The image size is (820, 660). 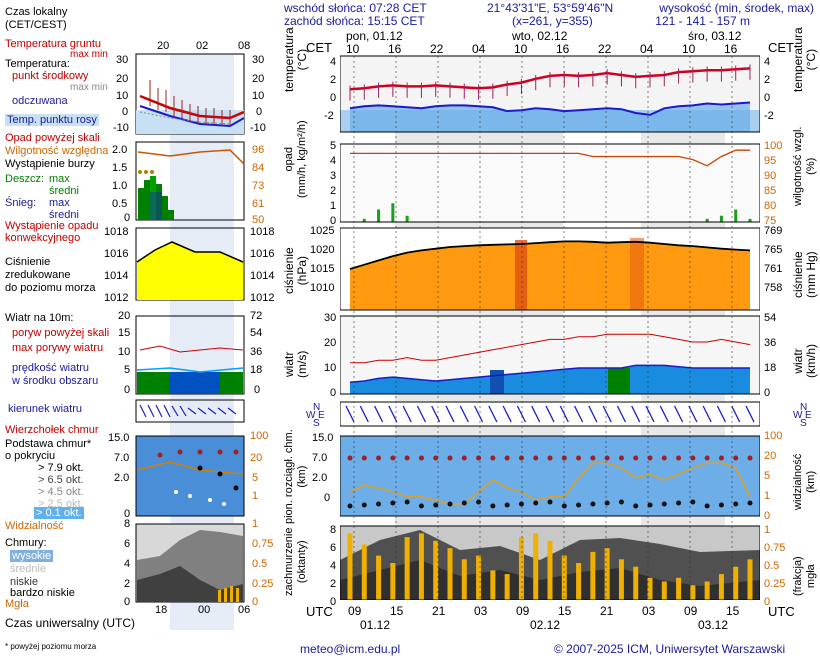 I want to click on ltick: 1.0, so click(x=120, y=186).